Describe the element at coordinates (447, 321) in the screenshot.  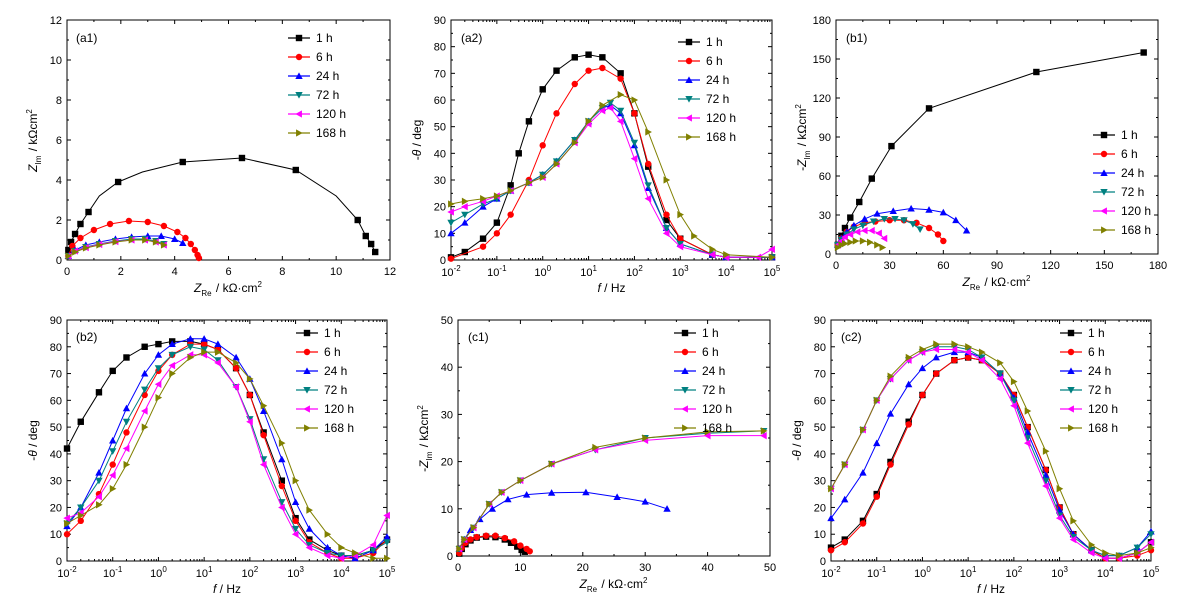
I see `y-tick-label: 50` at that location.